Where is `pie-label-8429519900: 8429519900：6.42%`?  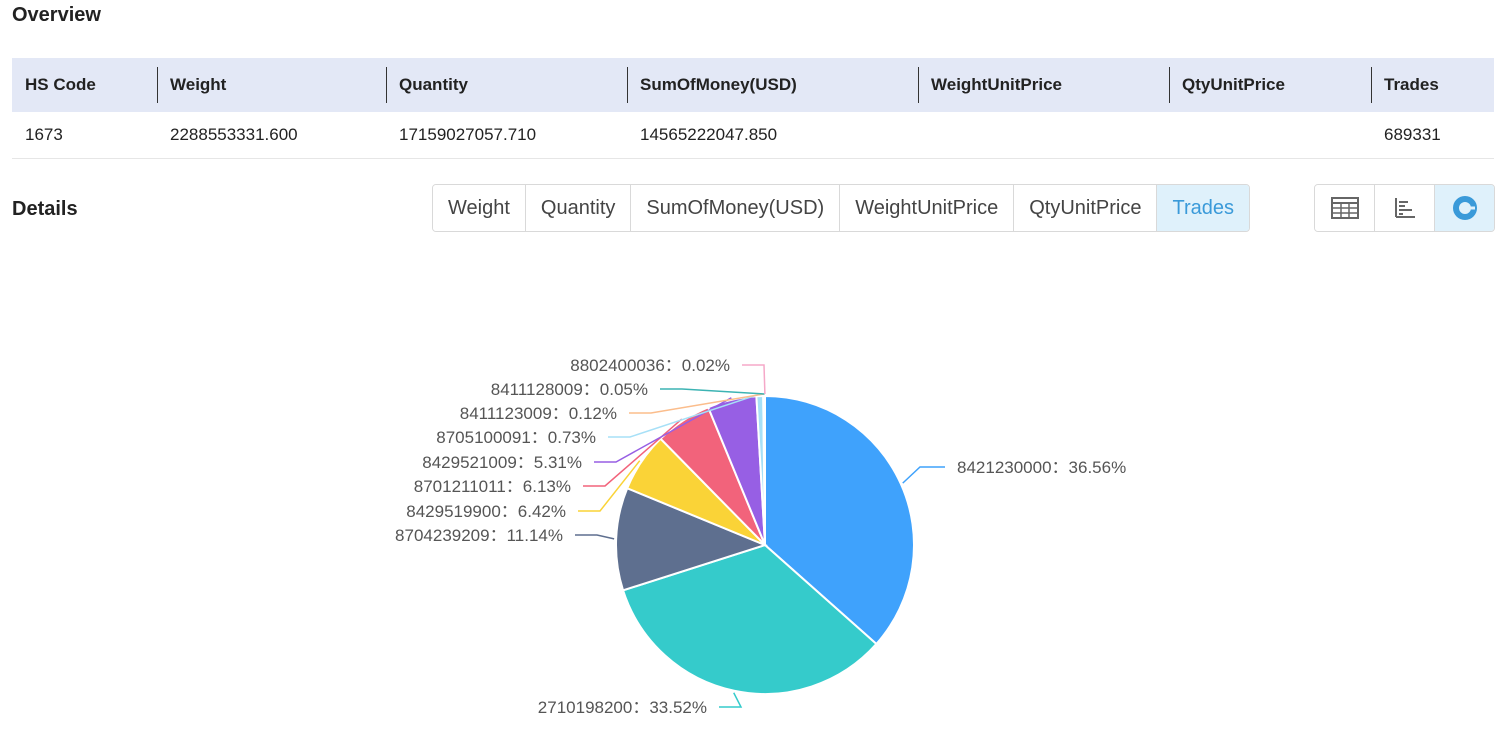 pie-label-8429519900: 8429519900：6.42% is located at coordinates (486, 511).